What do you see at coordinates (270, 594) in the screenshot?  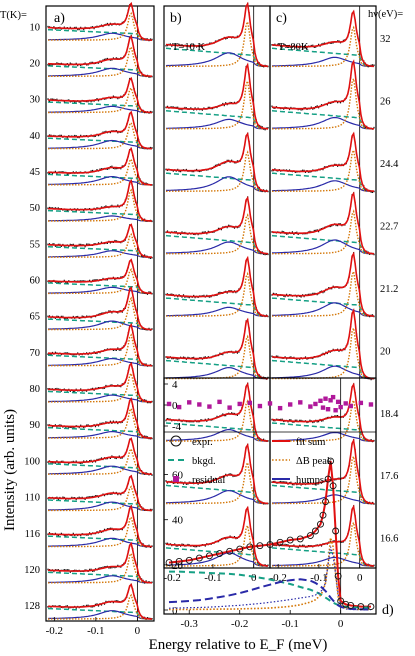 I see `panel-d-series-humps` at bounding box center [270, 594].